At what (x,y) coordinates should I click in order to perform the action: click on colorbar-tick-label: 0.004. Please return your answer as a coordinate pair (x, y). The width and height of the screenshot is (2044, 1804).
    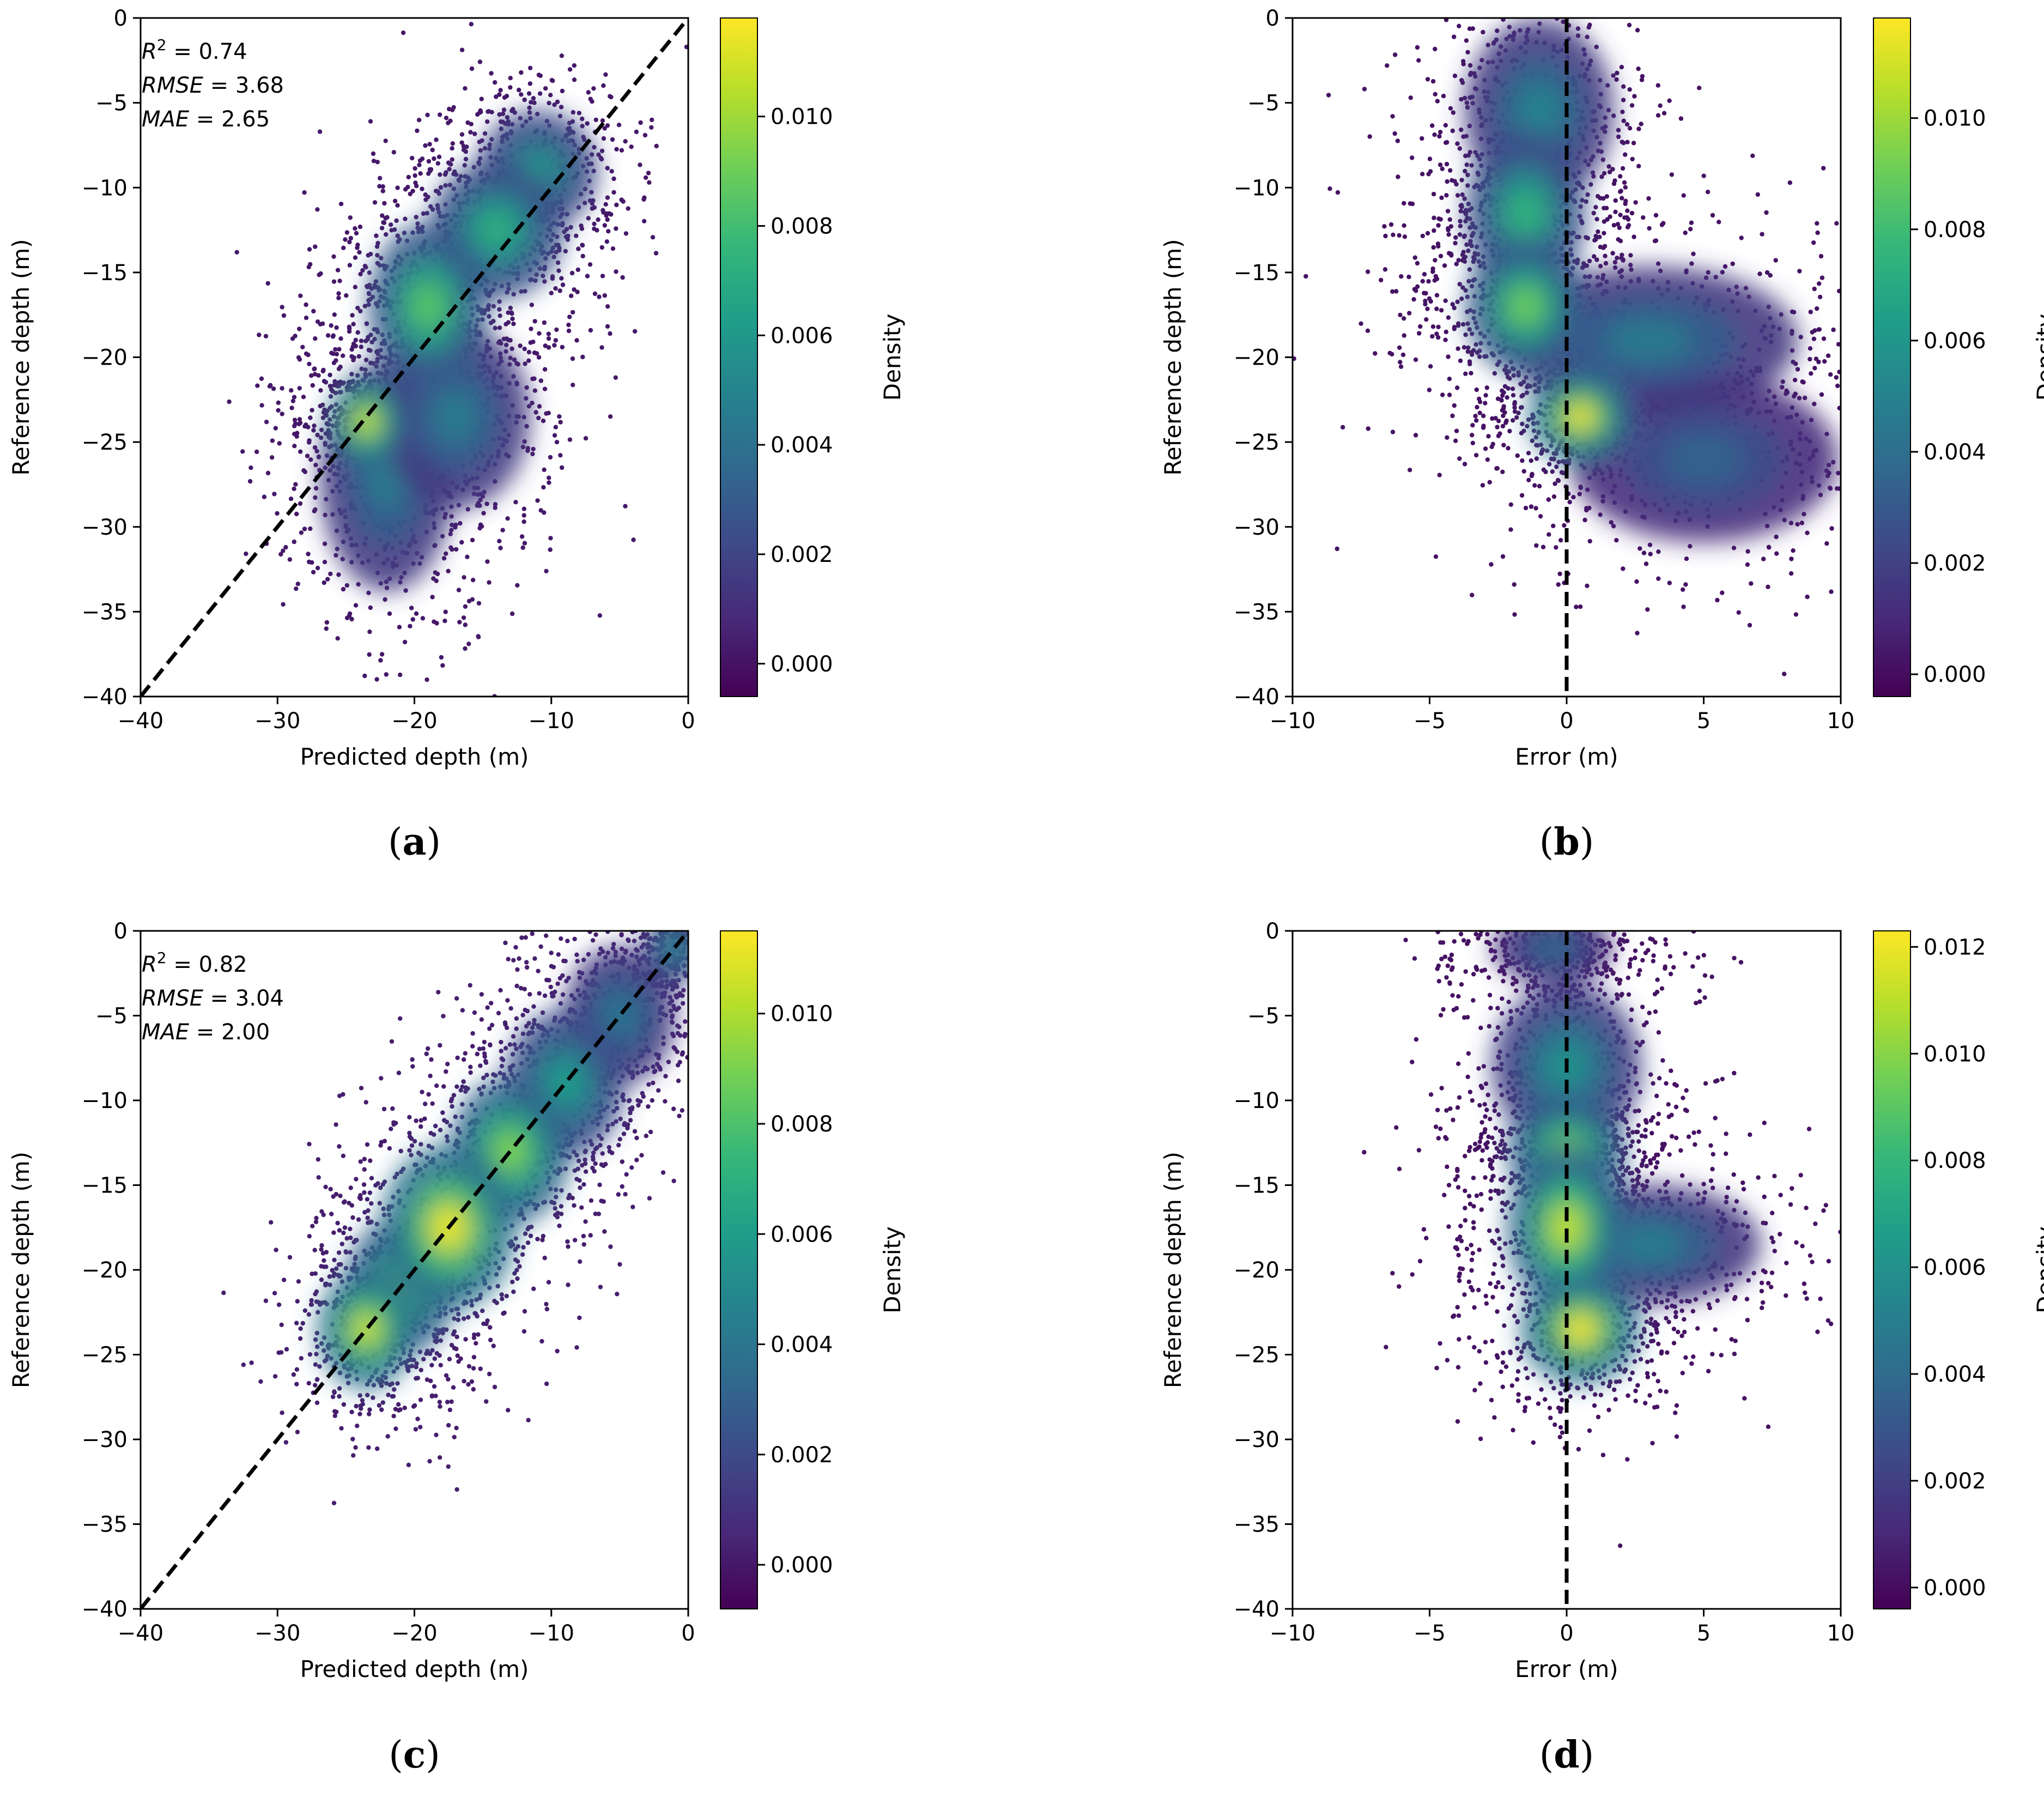
    Looking at the image, I should click on (802, 445).